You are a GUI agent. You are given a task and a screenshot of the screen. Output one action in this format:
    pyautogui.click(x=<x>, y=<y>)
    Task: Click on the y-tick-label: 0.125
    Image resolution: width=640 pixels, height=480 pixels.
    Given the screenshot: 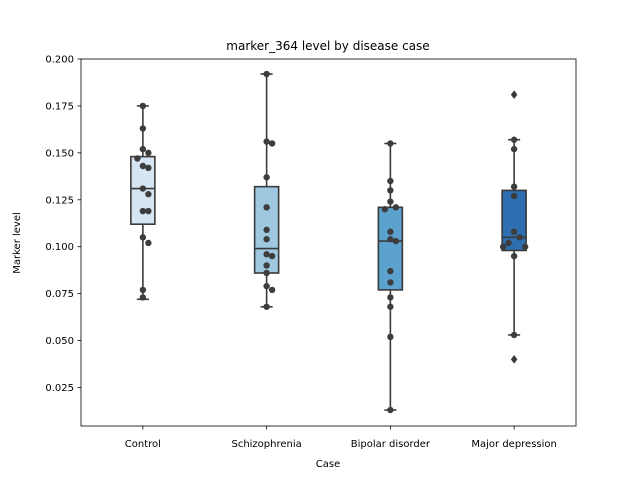 What is the action you would take?
    pyautogui.click(x=59, y=200)
    